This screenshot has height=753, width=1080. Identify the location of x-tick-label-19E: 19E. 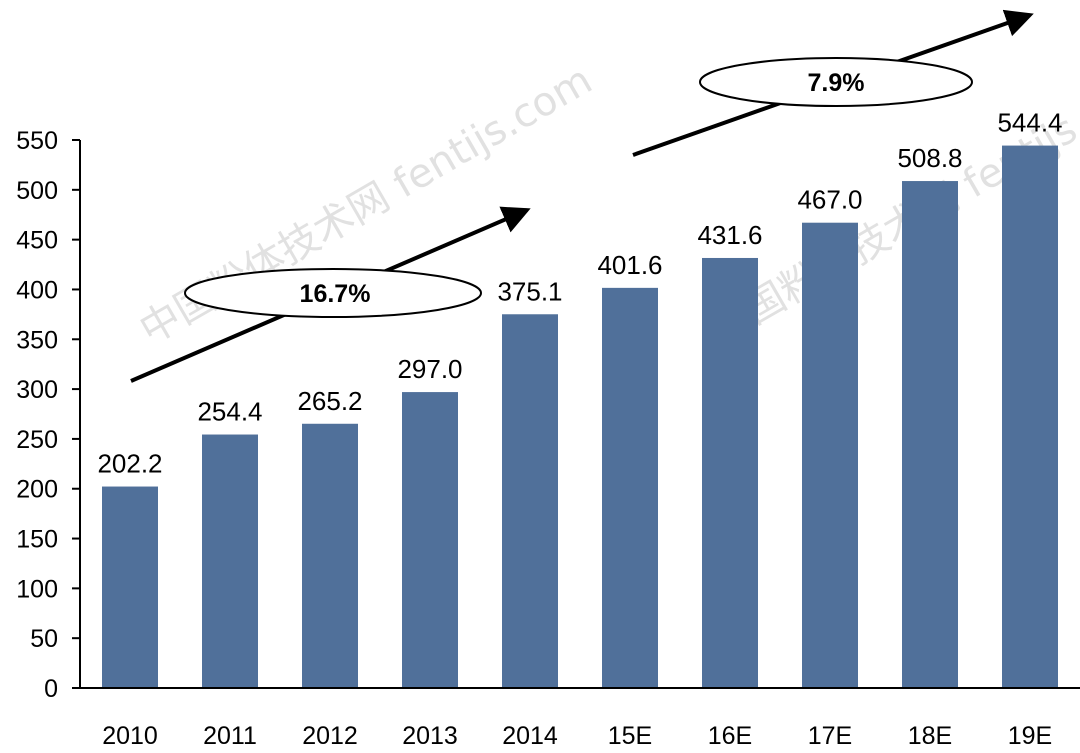
(1030, 736).